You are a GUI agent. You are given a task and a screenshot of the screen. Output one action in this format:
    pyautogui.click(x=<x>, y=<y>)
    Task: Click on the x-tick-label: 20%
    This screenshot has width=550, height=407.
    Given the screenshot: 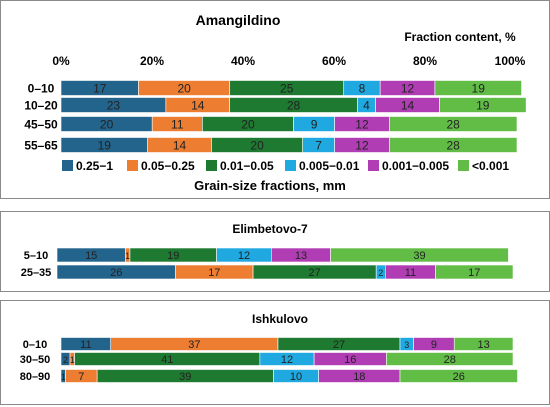 What is the action you would take?
    pyautogui.click(x=152, y=61)
    